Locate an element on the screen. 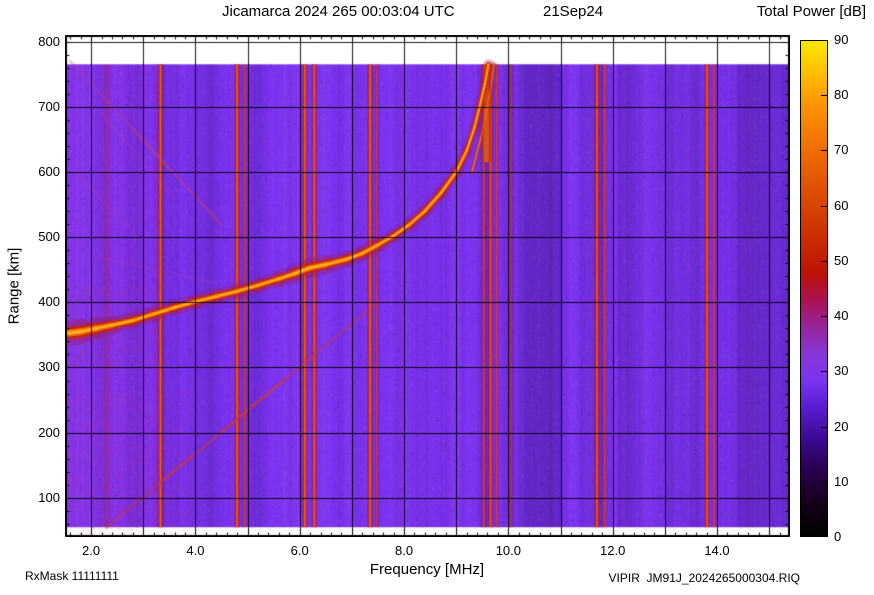 The width and height of the screenshot is (874, 595). colorbar-tick-label: 90 is located at coordinates (841, 39).